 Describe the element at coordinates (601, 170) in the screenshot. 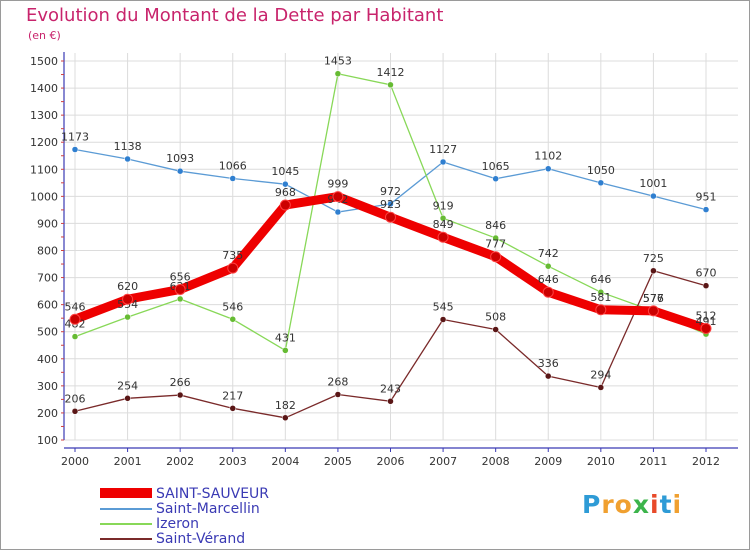

I see `data-label: 1050` at that location.